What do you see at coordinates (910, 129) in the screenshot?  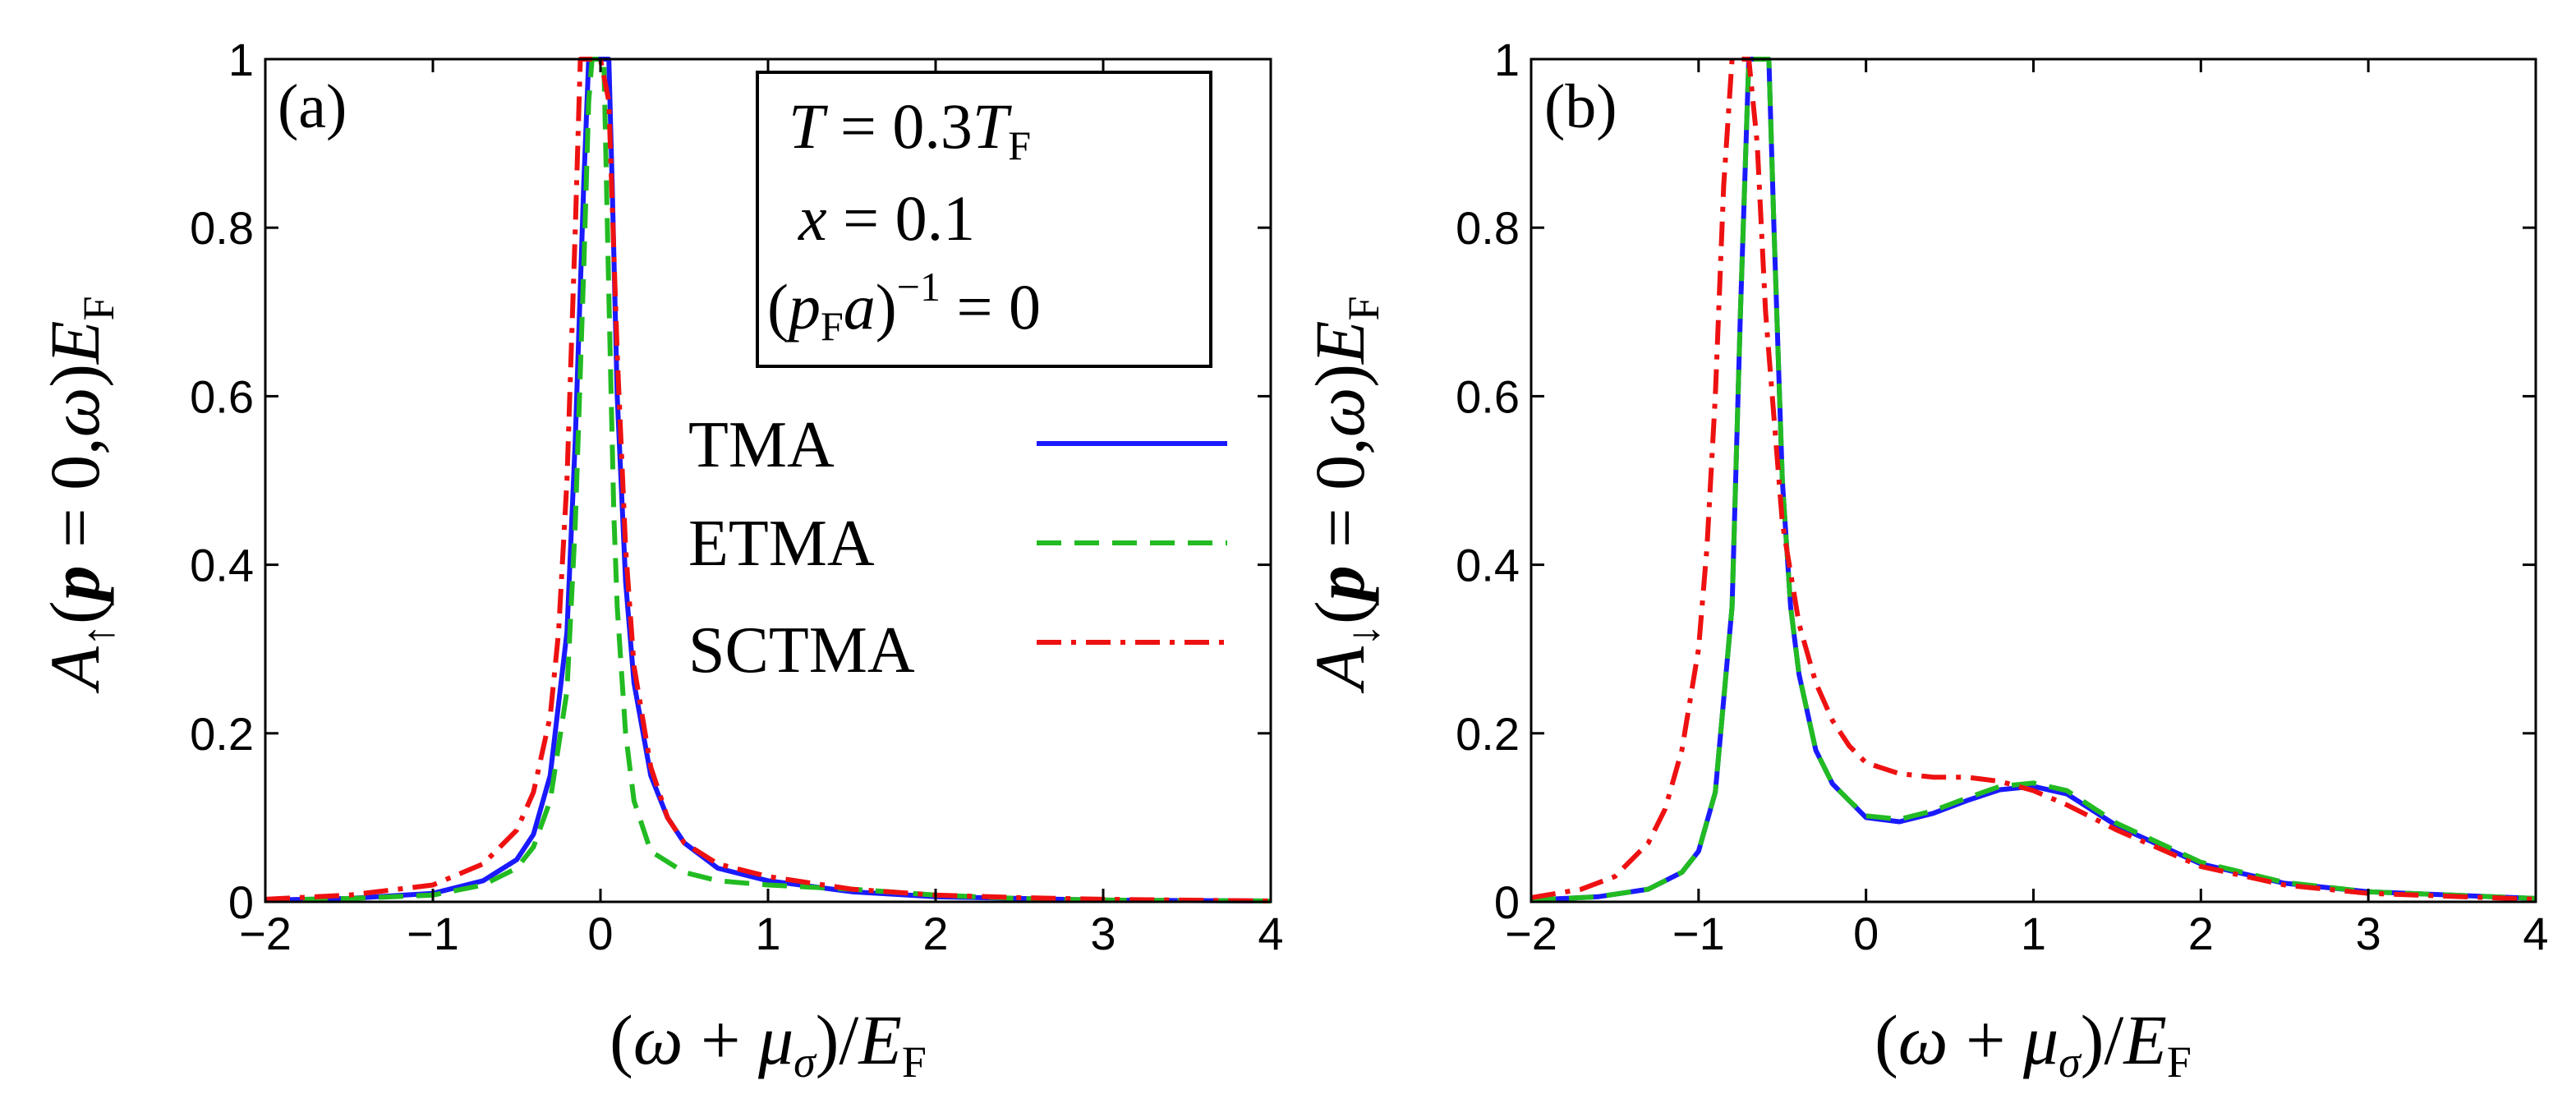 I see `param-temperature: T = 0.3TF` at bounding box center [910, 129].